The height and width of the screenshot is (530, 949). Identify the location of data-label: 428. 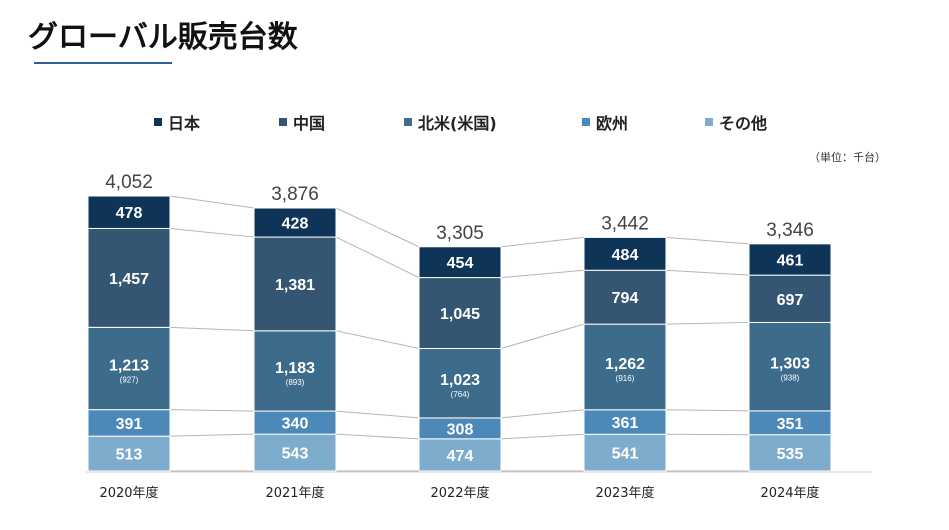
(295, 224).